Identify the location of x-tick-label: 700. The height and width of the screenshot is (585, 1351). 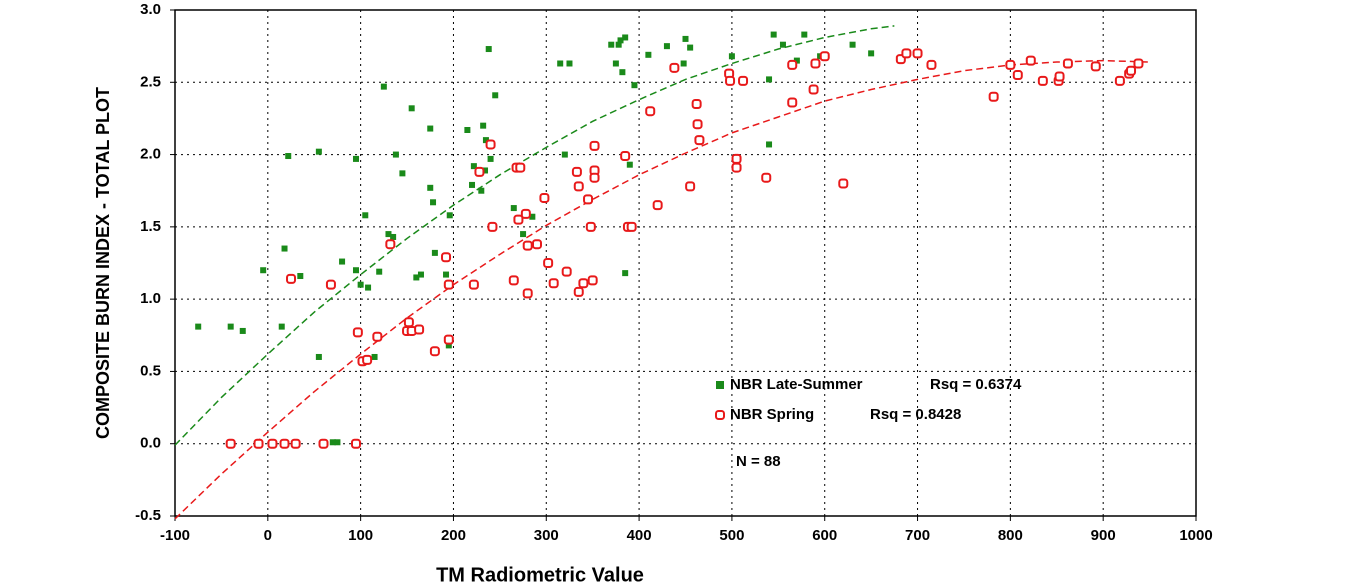
(917, 535).